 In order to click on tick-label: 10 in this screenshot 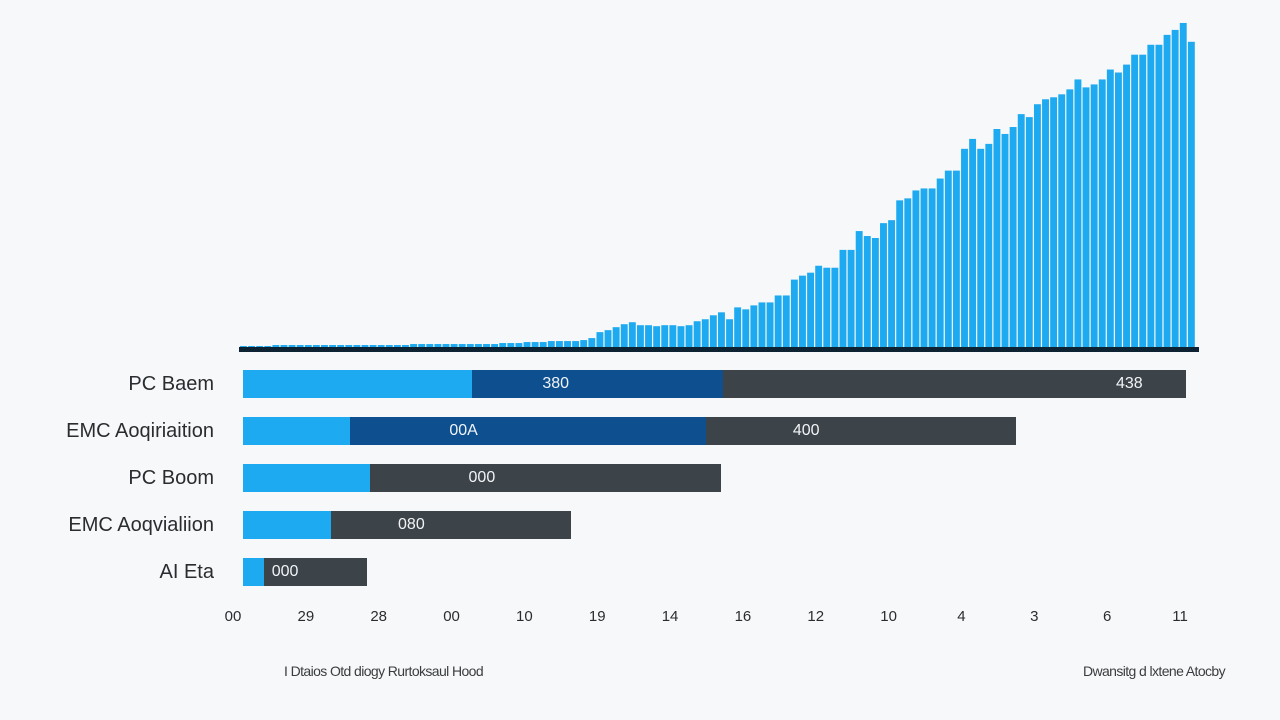, I will do `click(888, 616)`.